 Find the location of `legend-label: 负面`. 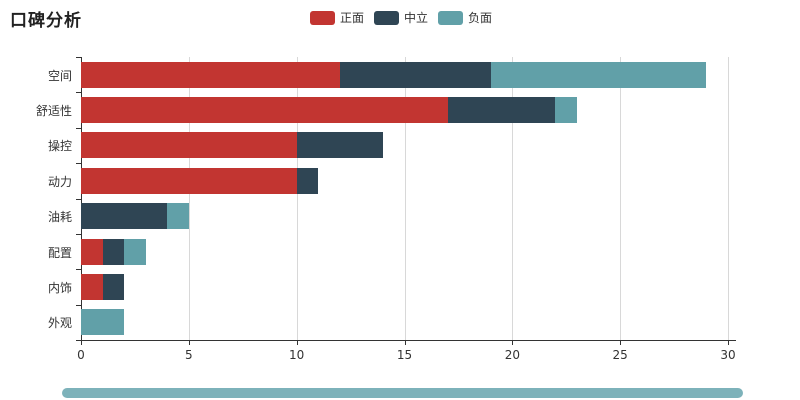

legend-label: 负面 is located at coordinates (480, 18).